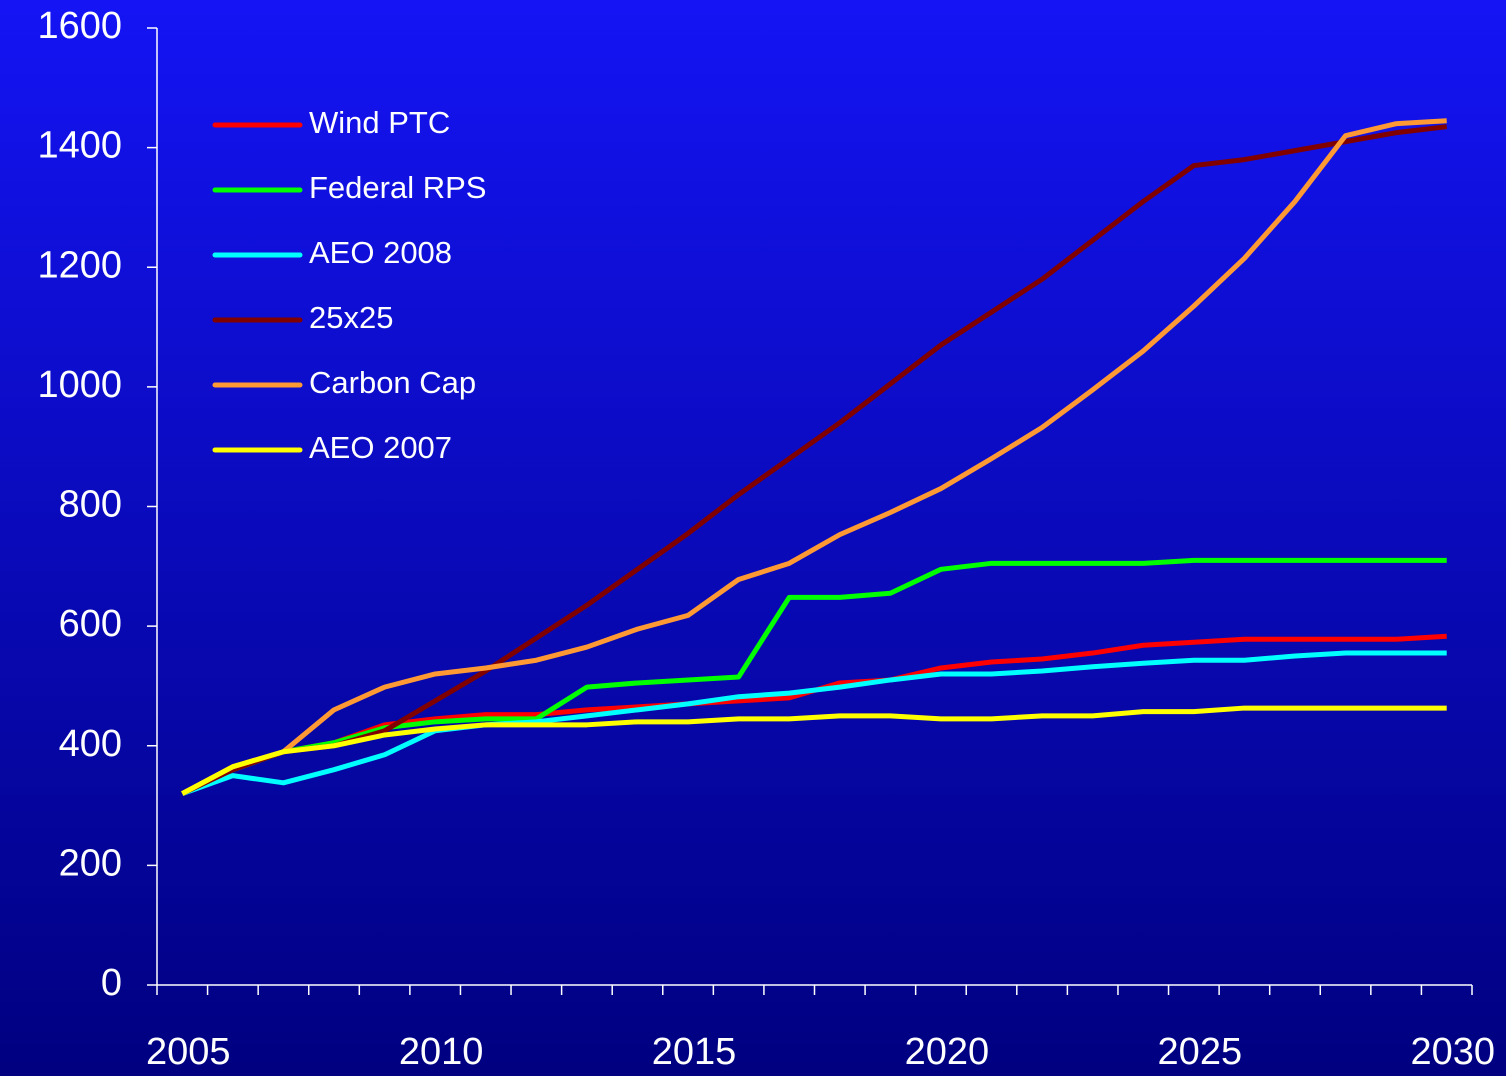  I want to click on x-tick-label: 2010, so click(441, 1052).